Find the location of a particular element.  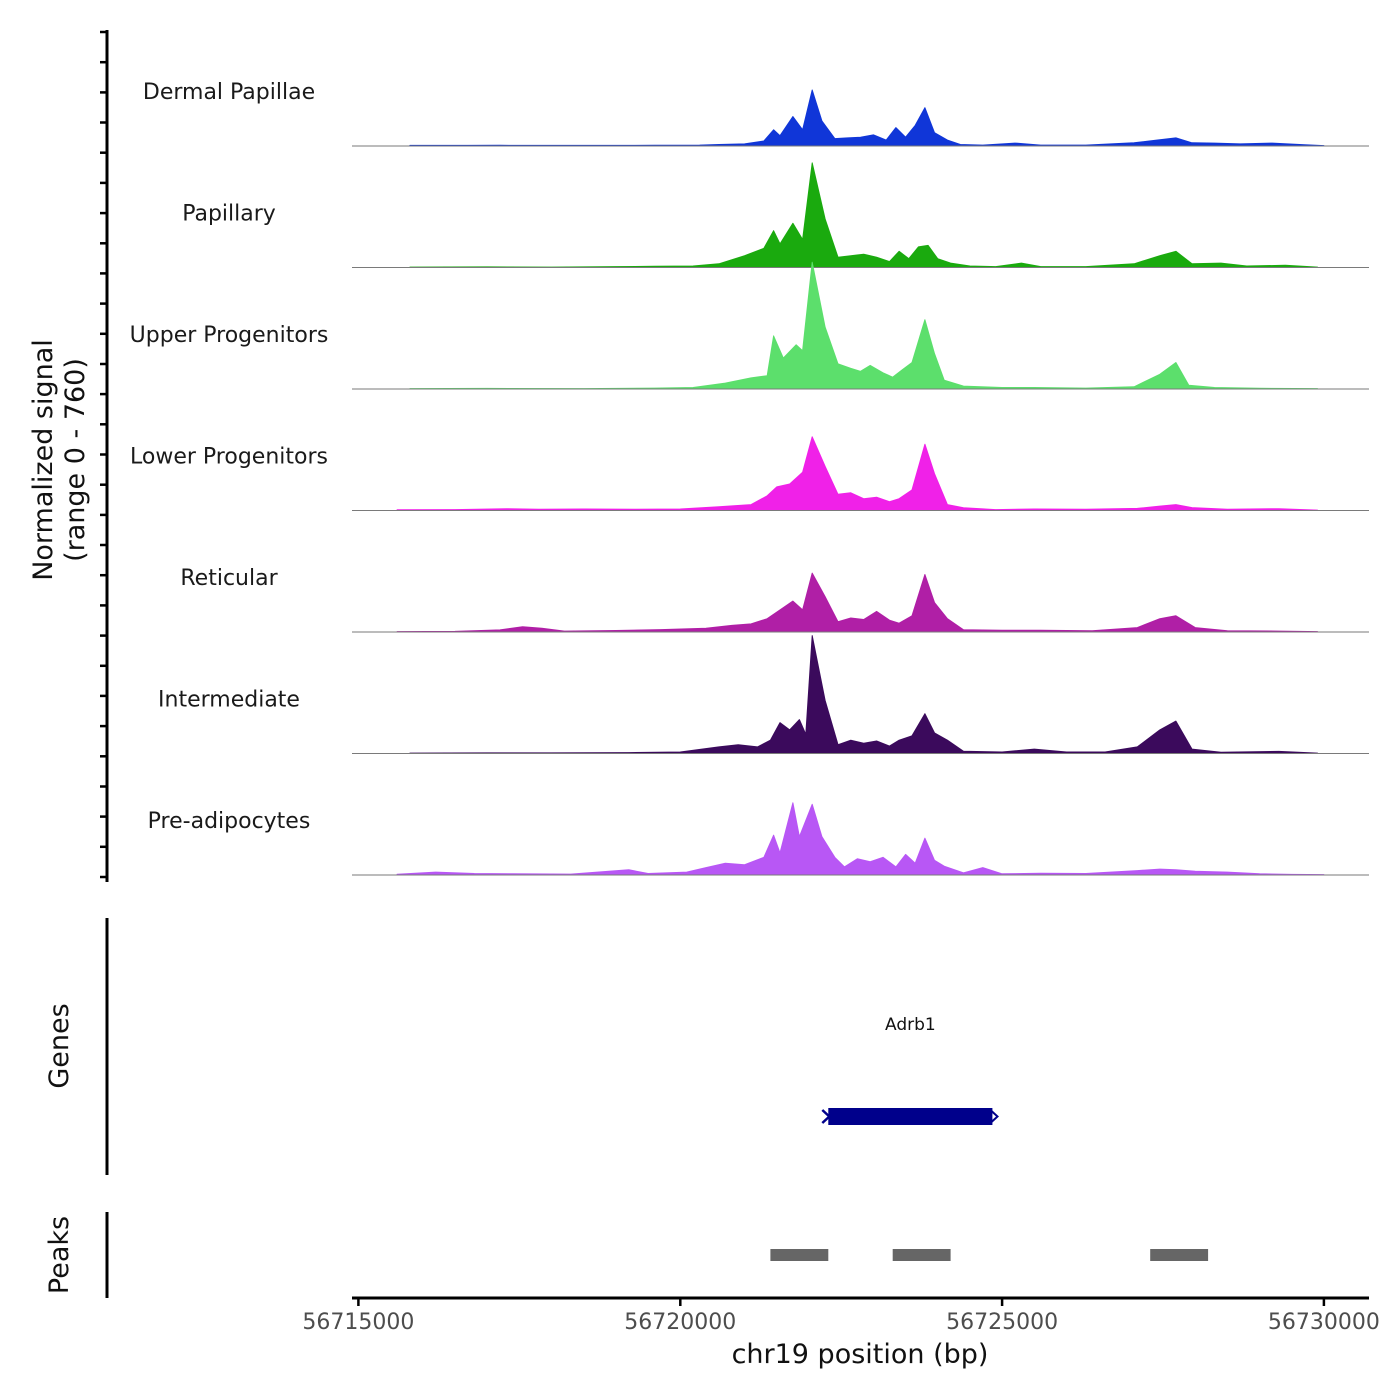

y-axis-title: Normalized signal is located at coordinates (43, 460).